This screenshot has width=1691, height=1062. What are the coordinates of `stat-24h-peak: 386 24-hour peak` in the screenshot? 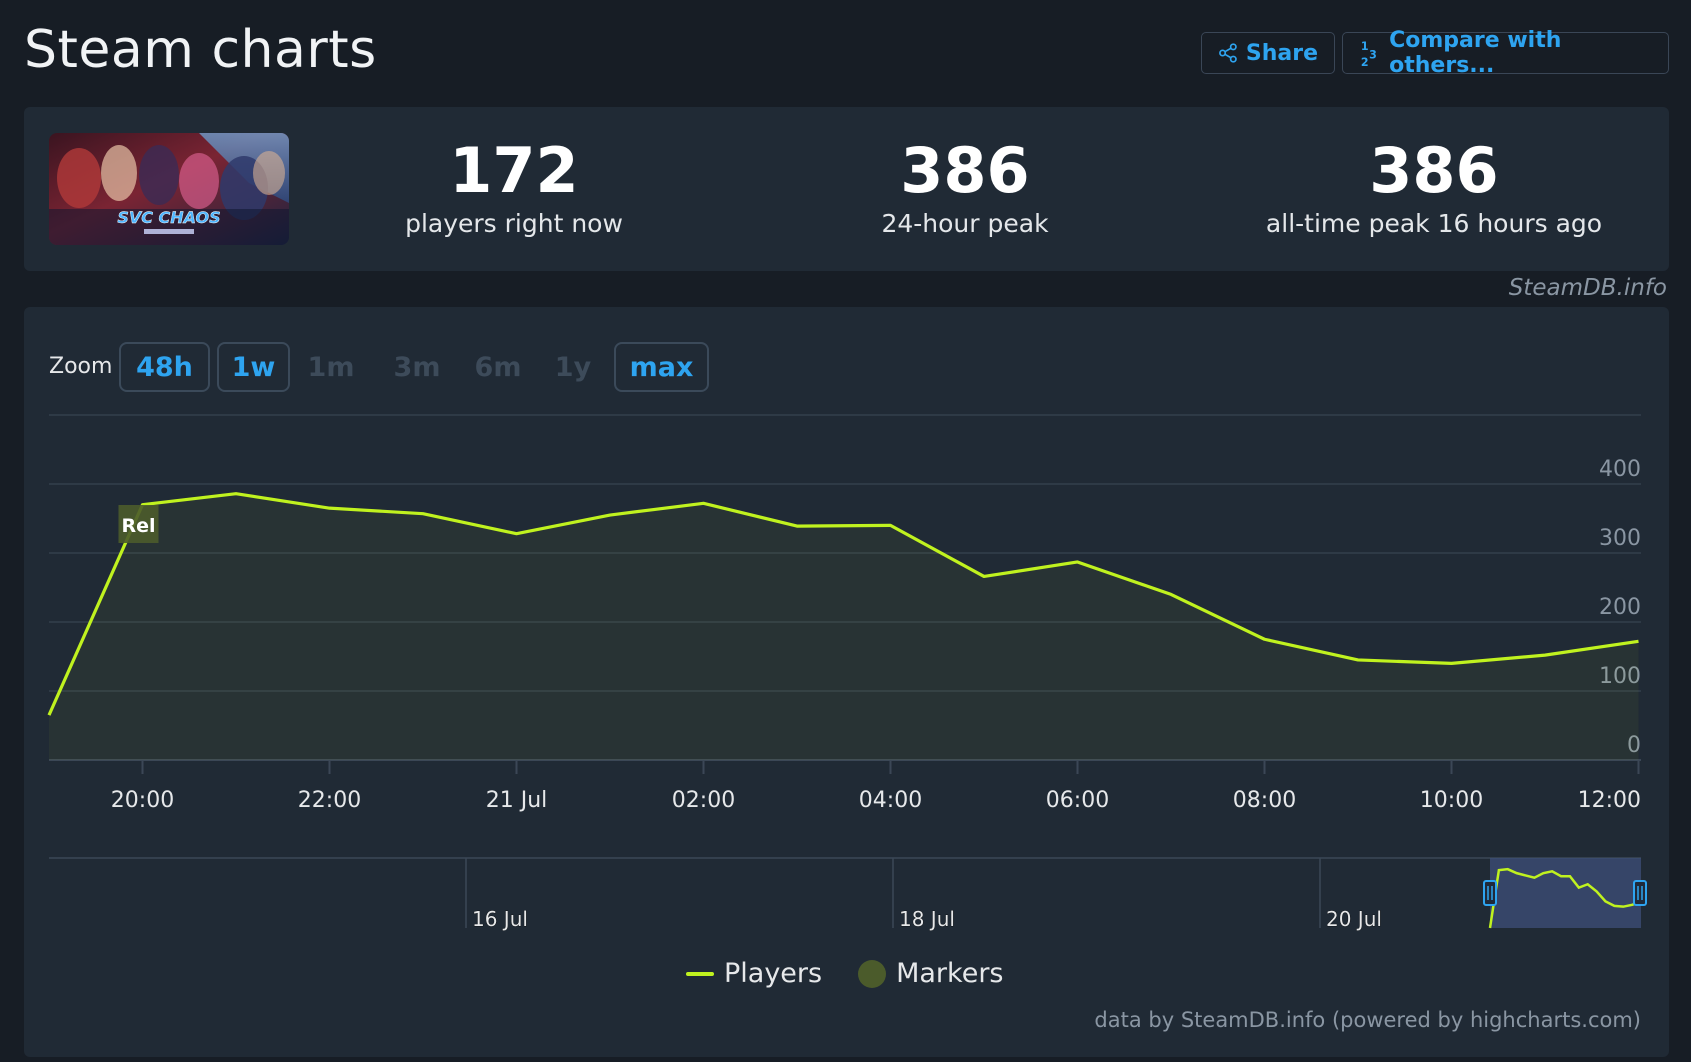 It's located at (965, 186).